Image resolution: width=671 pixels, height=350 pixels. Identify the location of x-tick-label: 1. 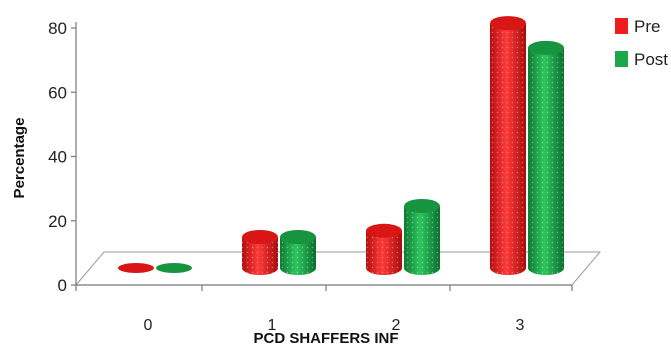
(272, 325).